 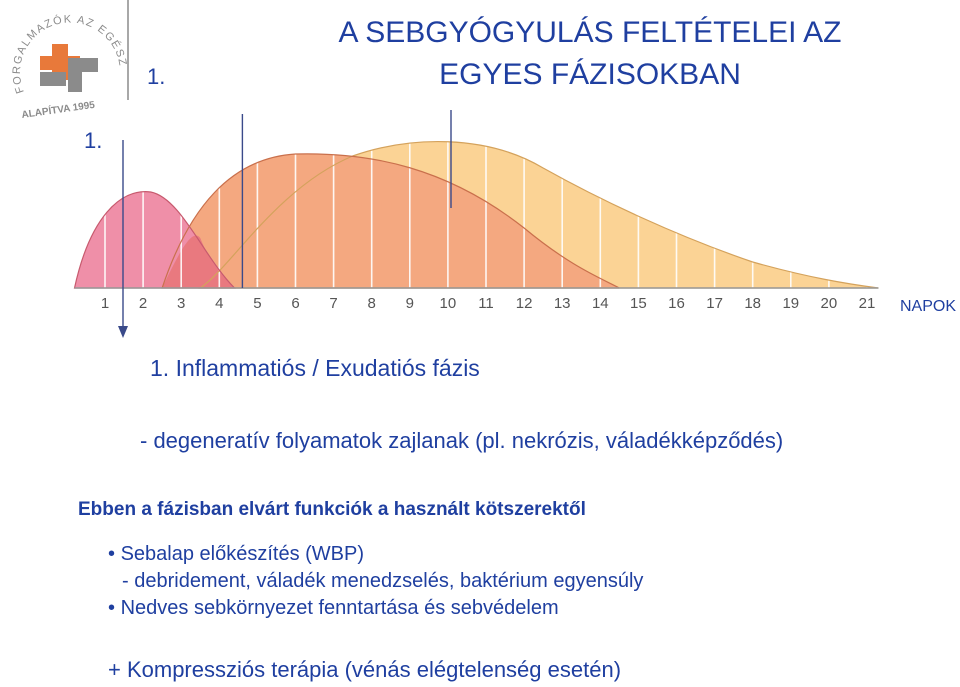 What do you see at coordinates (295, 303) in the screenshot?
I see `x-tick-label: 6` at bounding box center [295, 303].